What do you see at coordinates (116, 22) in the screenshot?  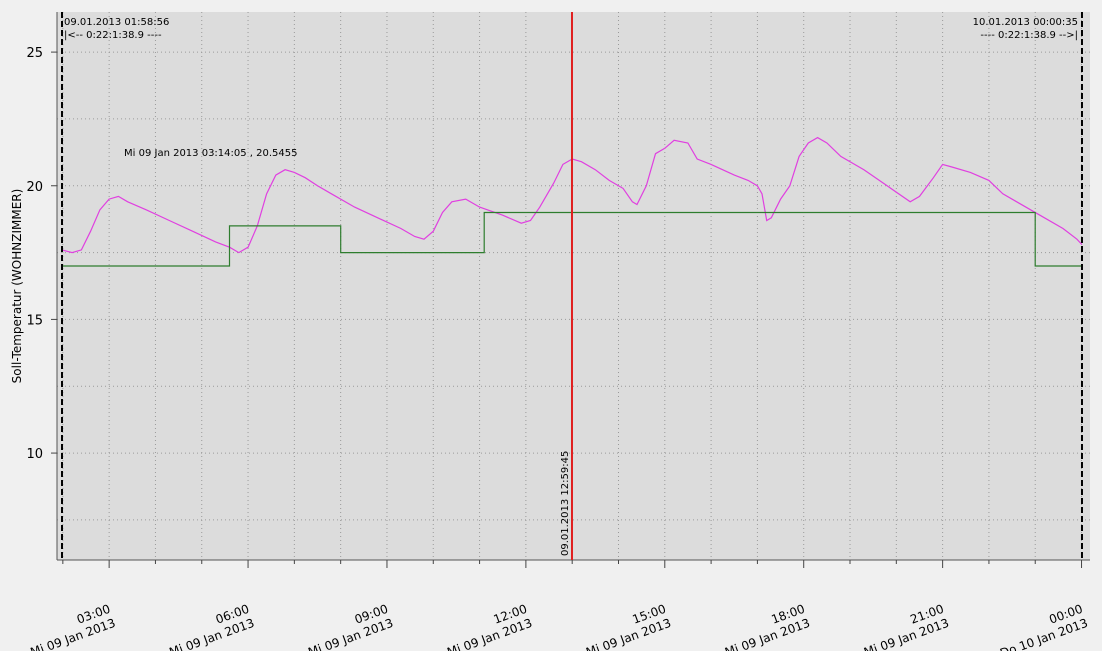 I see `left-bound-date: 09.01.2013 01:58:56` at bounding box center [116, 22].